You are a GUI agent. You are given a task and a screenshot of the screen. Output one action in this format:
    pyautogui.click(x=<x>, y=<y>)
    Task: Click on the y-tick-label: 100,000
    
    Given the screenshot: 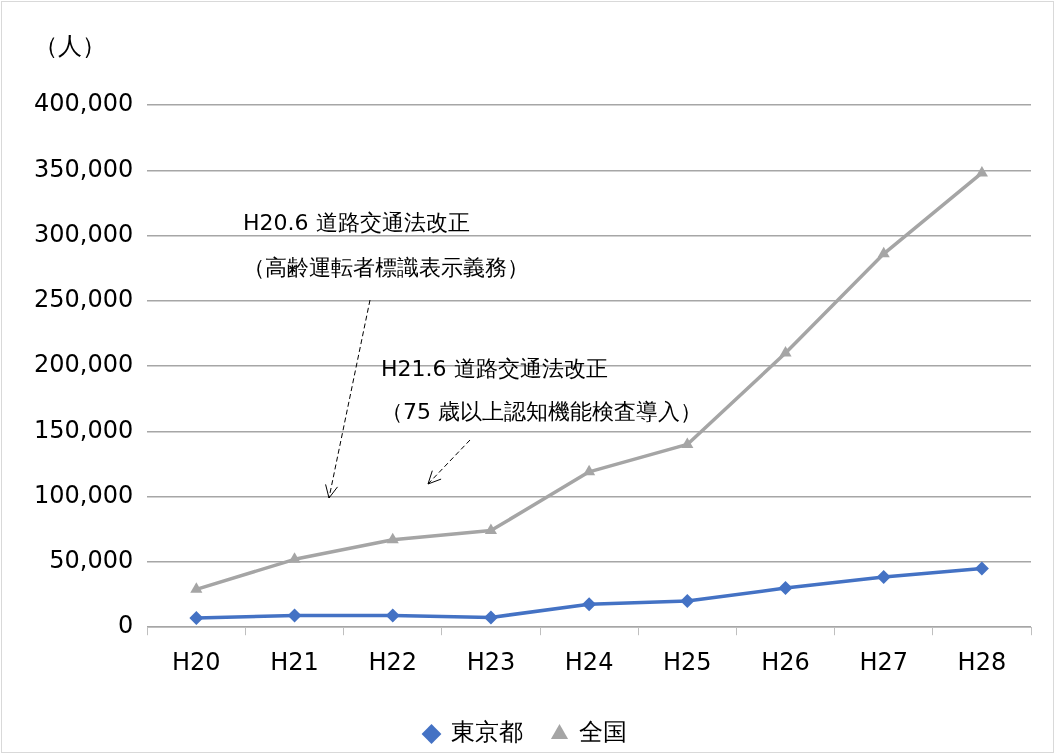 What is the action you would take?
    pyautogui.click(x=84, y=494)
    